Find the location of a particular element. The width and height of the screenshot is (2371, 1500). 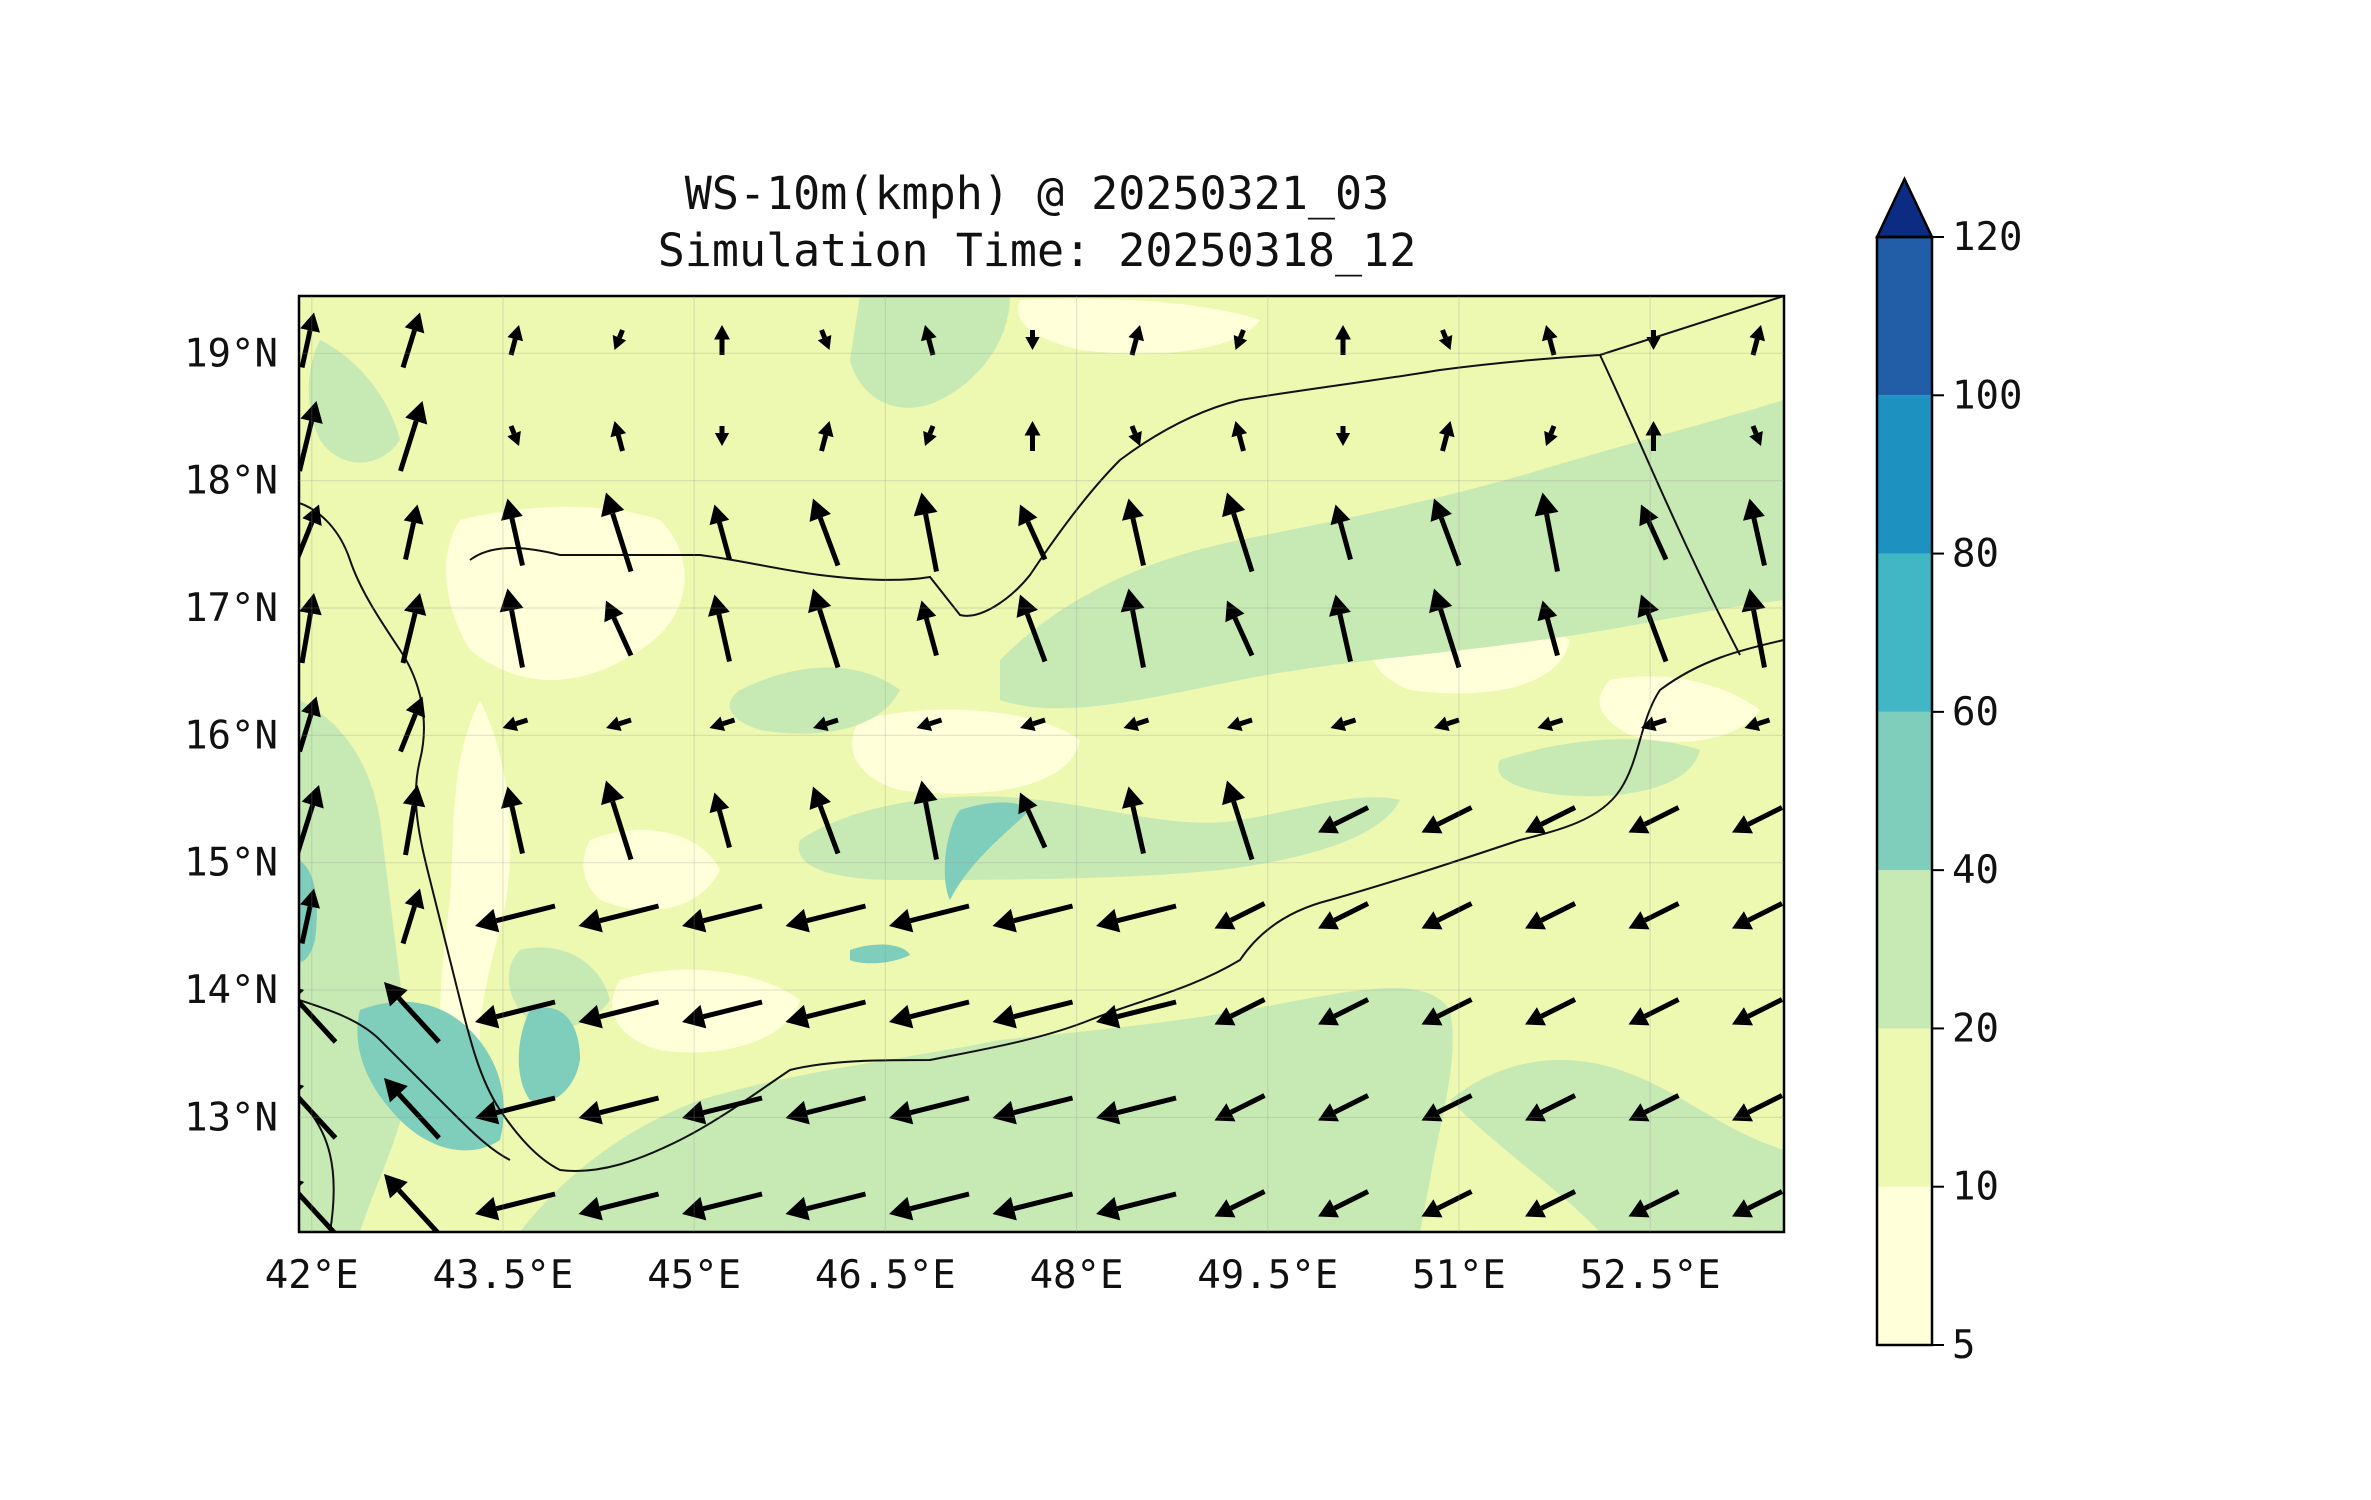

colorbar-tick-label: 5 is located at coordinates (1963, 1345).